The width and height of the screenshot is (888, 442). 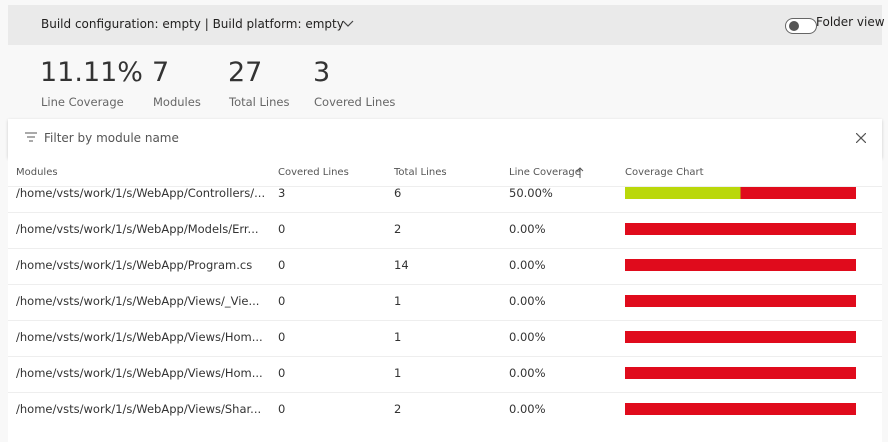 What do you see at coordinates (161, 72) in the screenshot?
I see `summary-value: 7` at bounding box center [161, 72].